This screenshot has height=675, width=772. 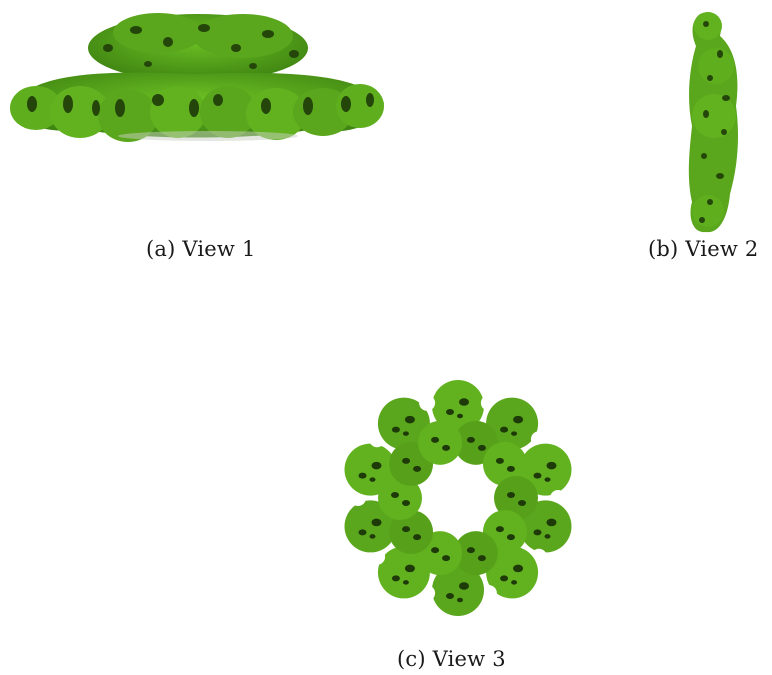 I want to click on inner-ring-subunits, so click(x=458, y=498).